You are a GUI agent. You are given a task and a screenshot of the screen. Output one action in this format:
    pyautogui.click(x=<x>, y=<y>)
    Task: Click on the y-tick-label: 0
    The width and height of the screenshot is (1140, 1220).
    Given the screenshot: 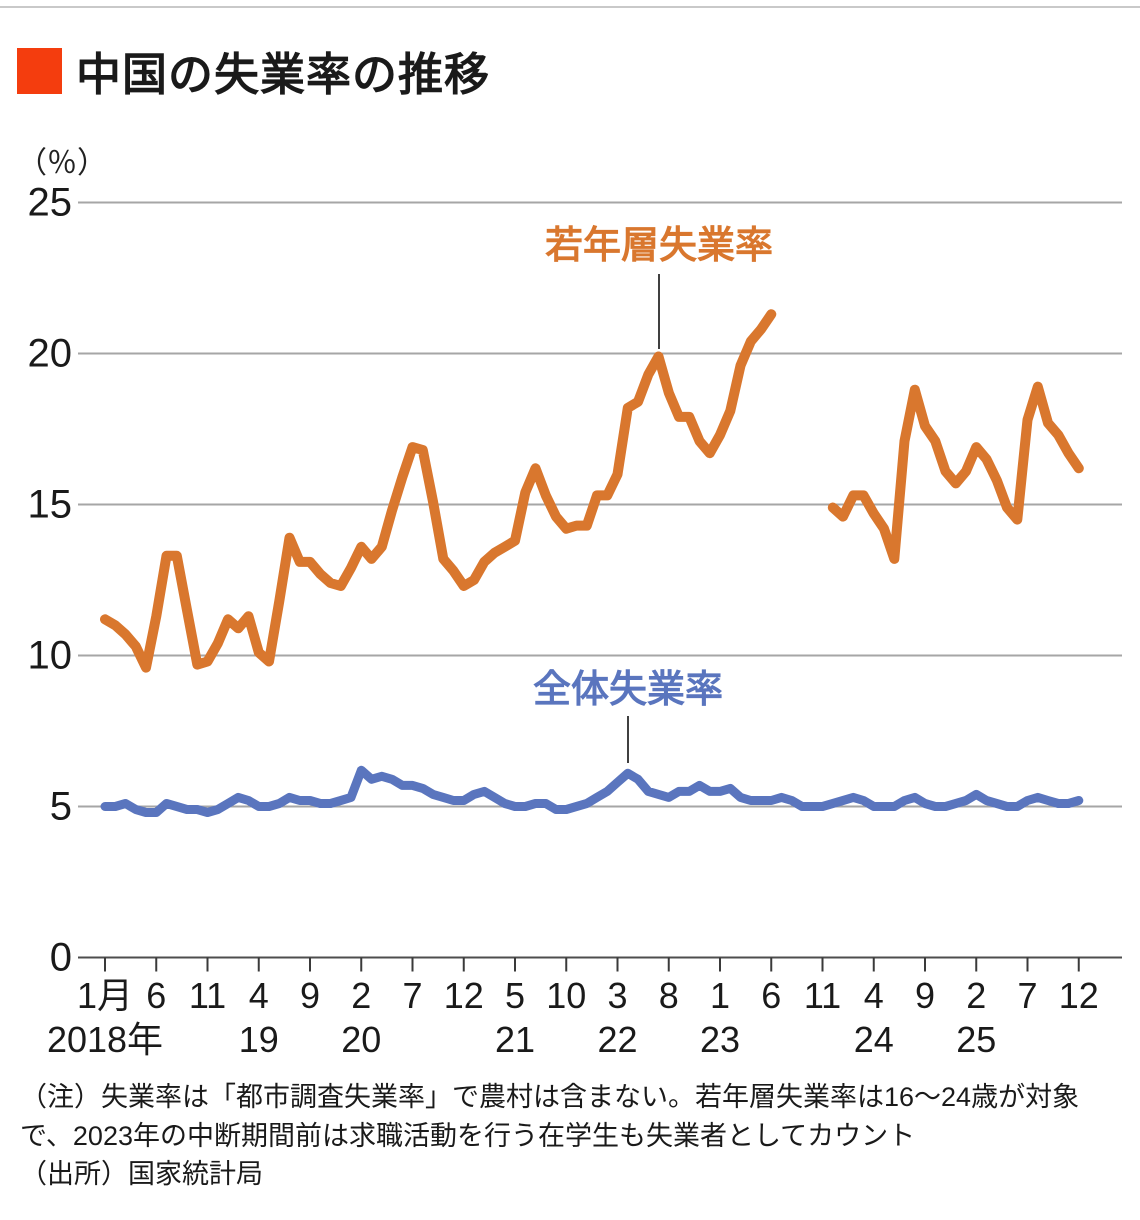 What is the action you would take?
    pyautogui.click(x=61, y=958)
    